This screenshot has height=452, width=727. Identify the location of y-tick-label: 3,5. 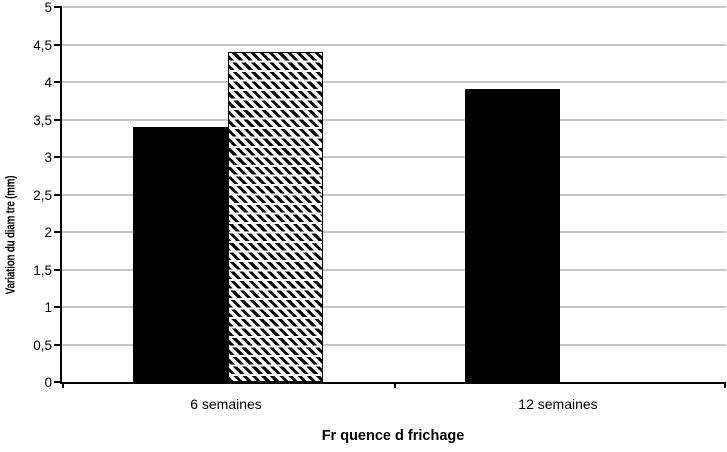
(42, 120).